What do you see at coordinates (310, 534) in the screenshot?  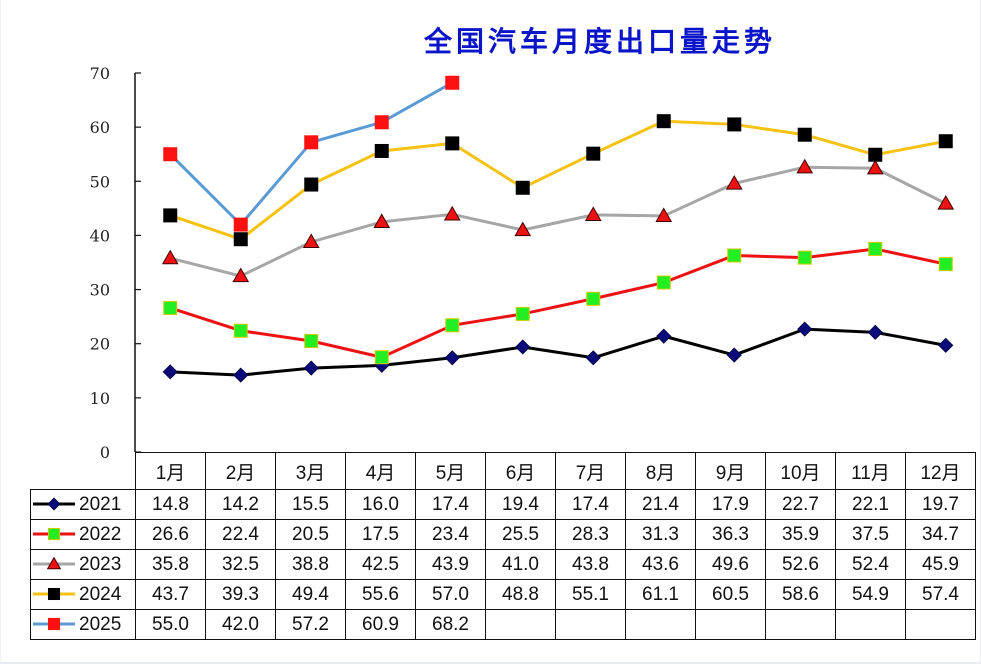 I see `table-cell: 20.5` at bounding box center [310, 534].